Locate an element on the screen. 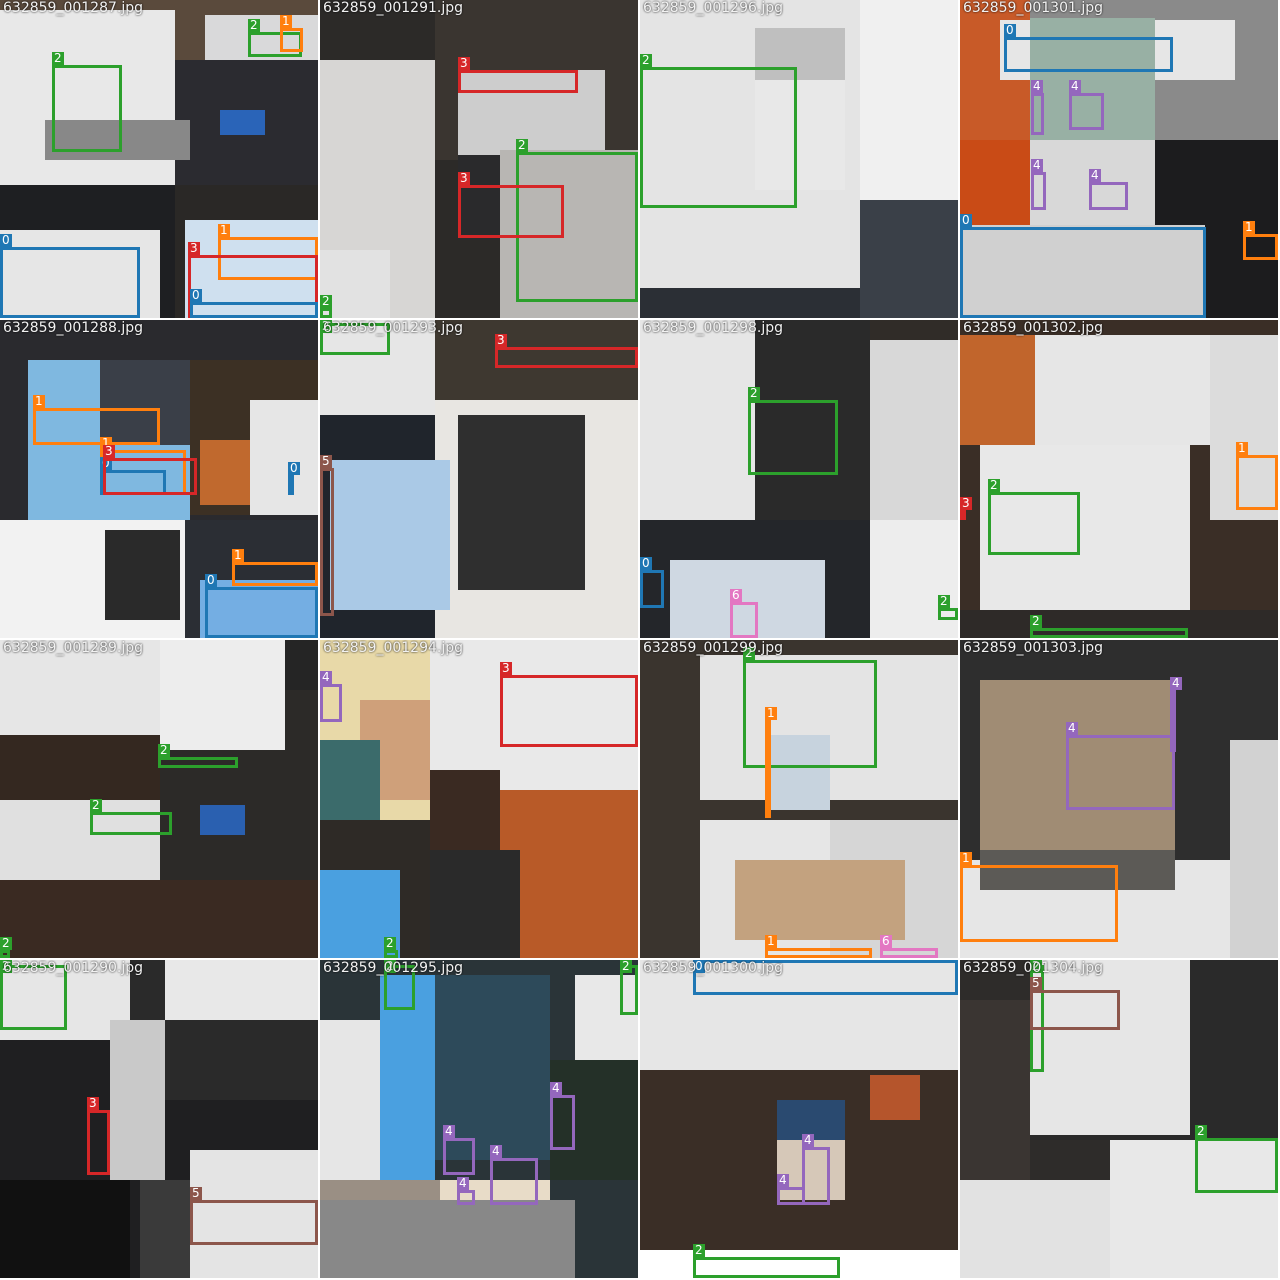  mosaic-tile: 2 0 6 2 632859_001298.jpg is located at coordinates (799, 479).